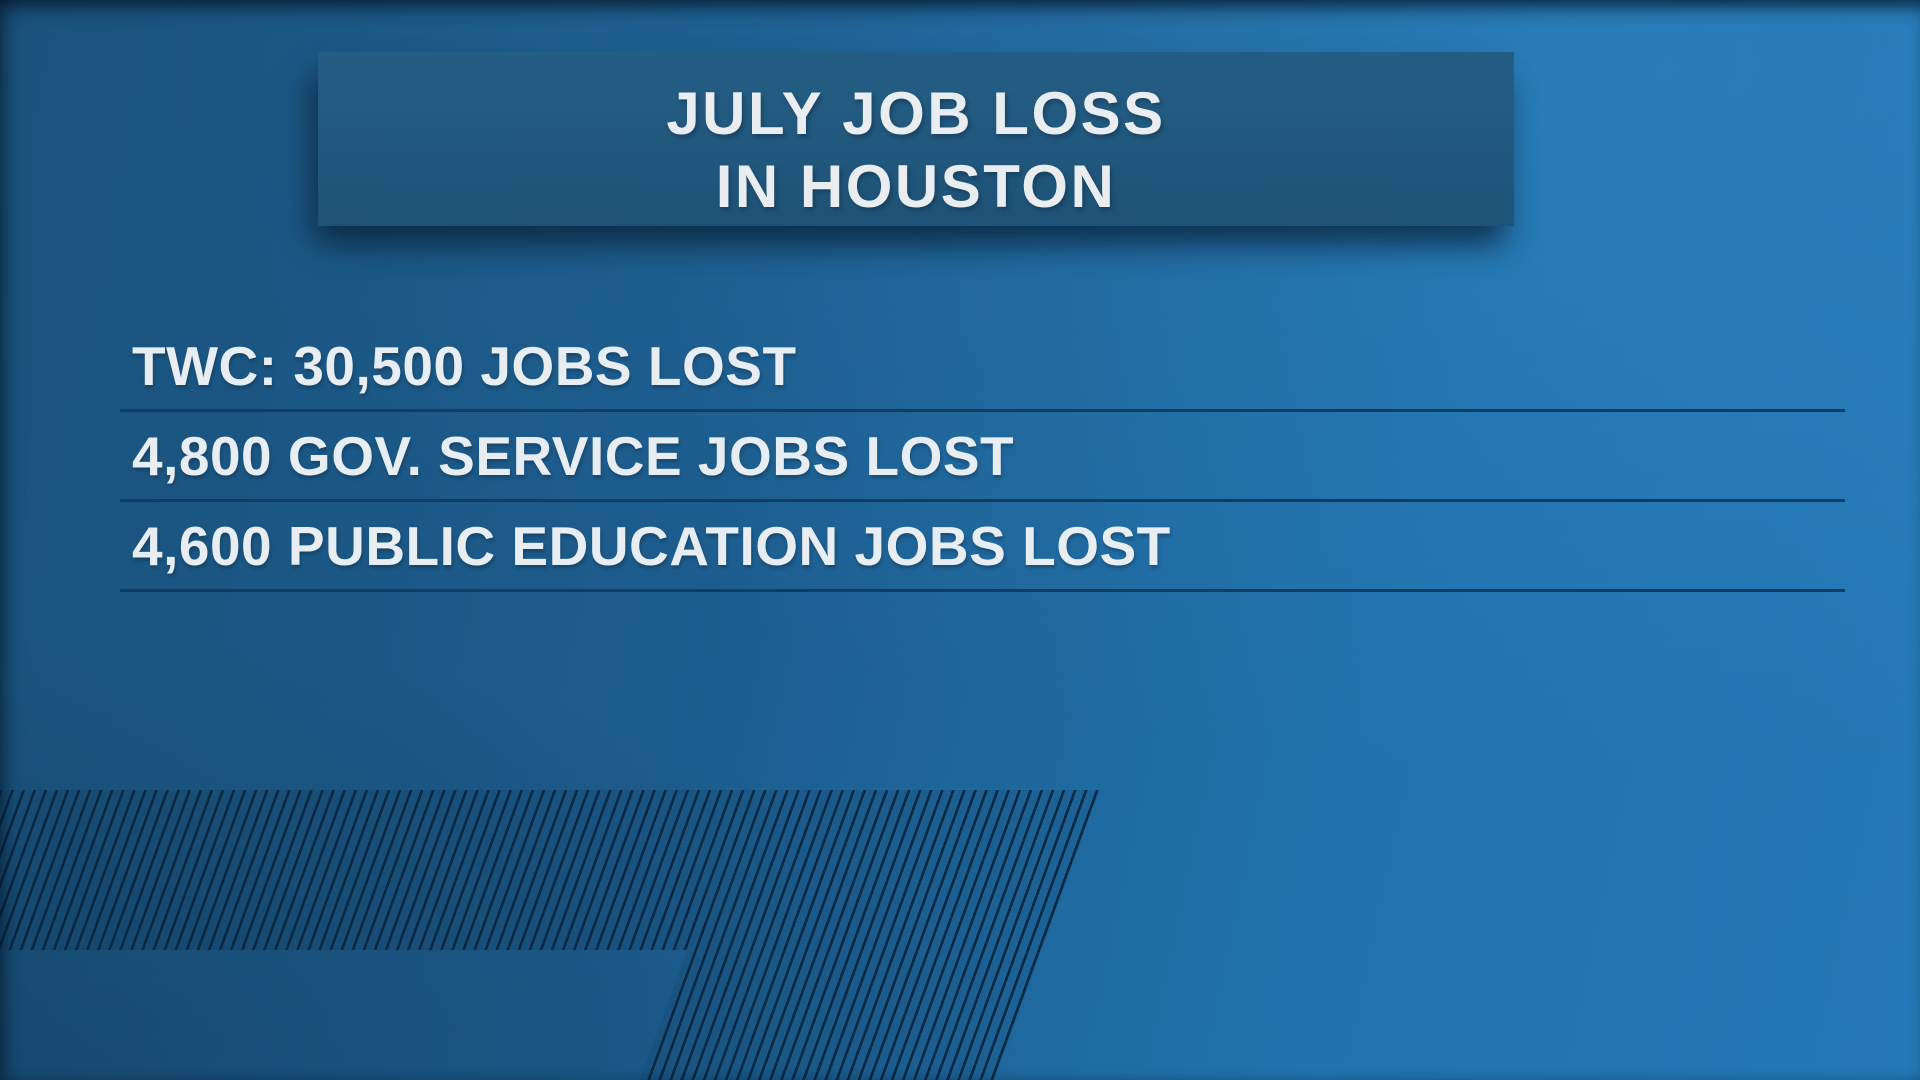  I want to click on stat-label-gov-service: 4,800 GOV. SERVICE JOBS LOST, so click(573, 455).